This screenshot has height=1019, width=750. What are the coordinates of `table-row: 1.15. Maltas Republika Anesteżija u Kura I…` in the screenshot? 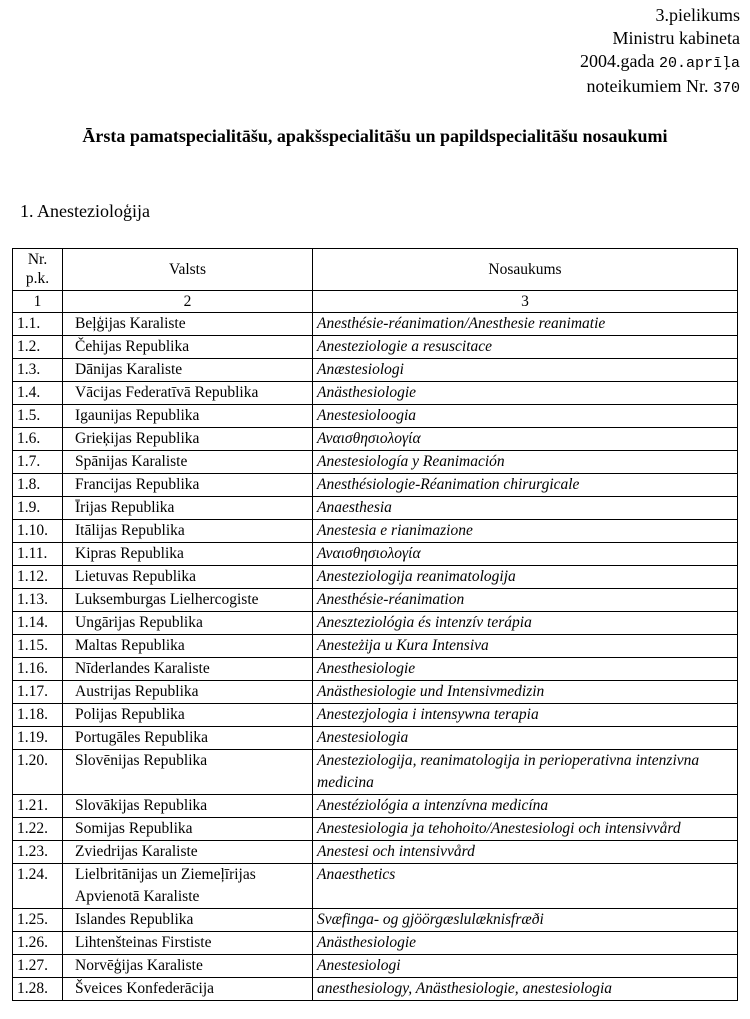 It's located at (375, 646).